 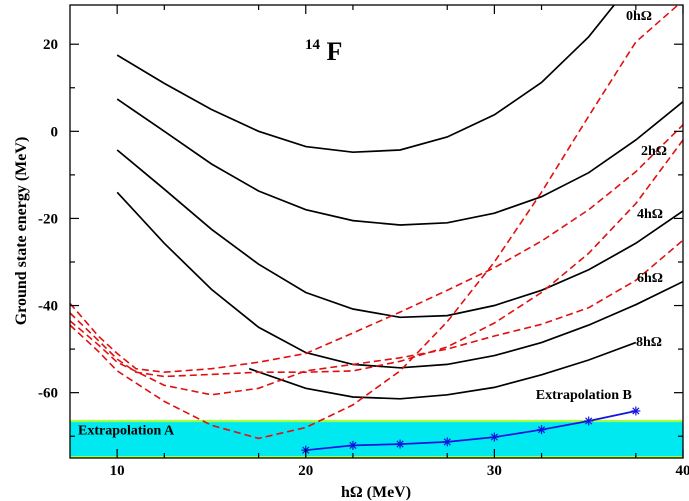 What do you see at coordinates (313, 45) in the screenshot?
I see `nucleus-mass-number: 14` at bounding box center [313, 45].